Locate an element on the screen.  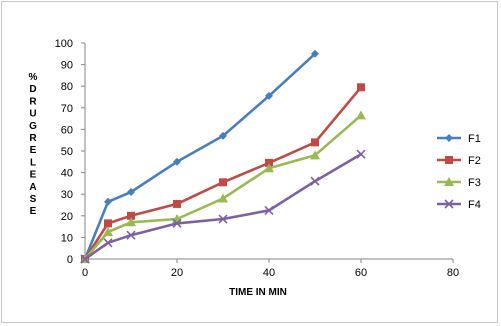
legend-label: F2 is located at coordinates (474, 161).